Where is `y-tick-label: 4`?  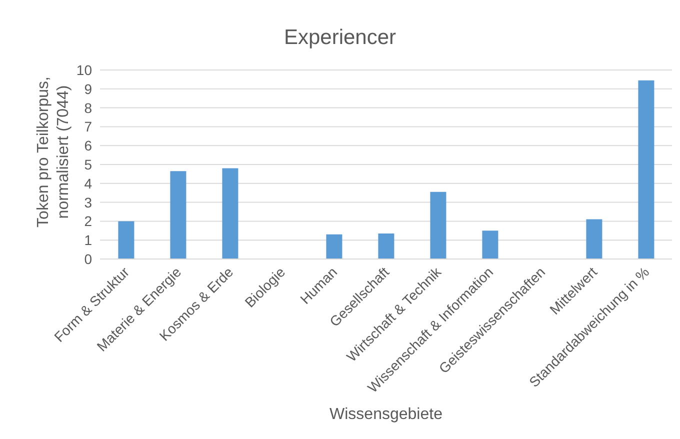 y-tick-label: 4 is located at coordinates (88, 183).